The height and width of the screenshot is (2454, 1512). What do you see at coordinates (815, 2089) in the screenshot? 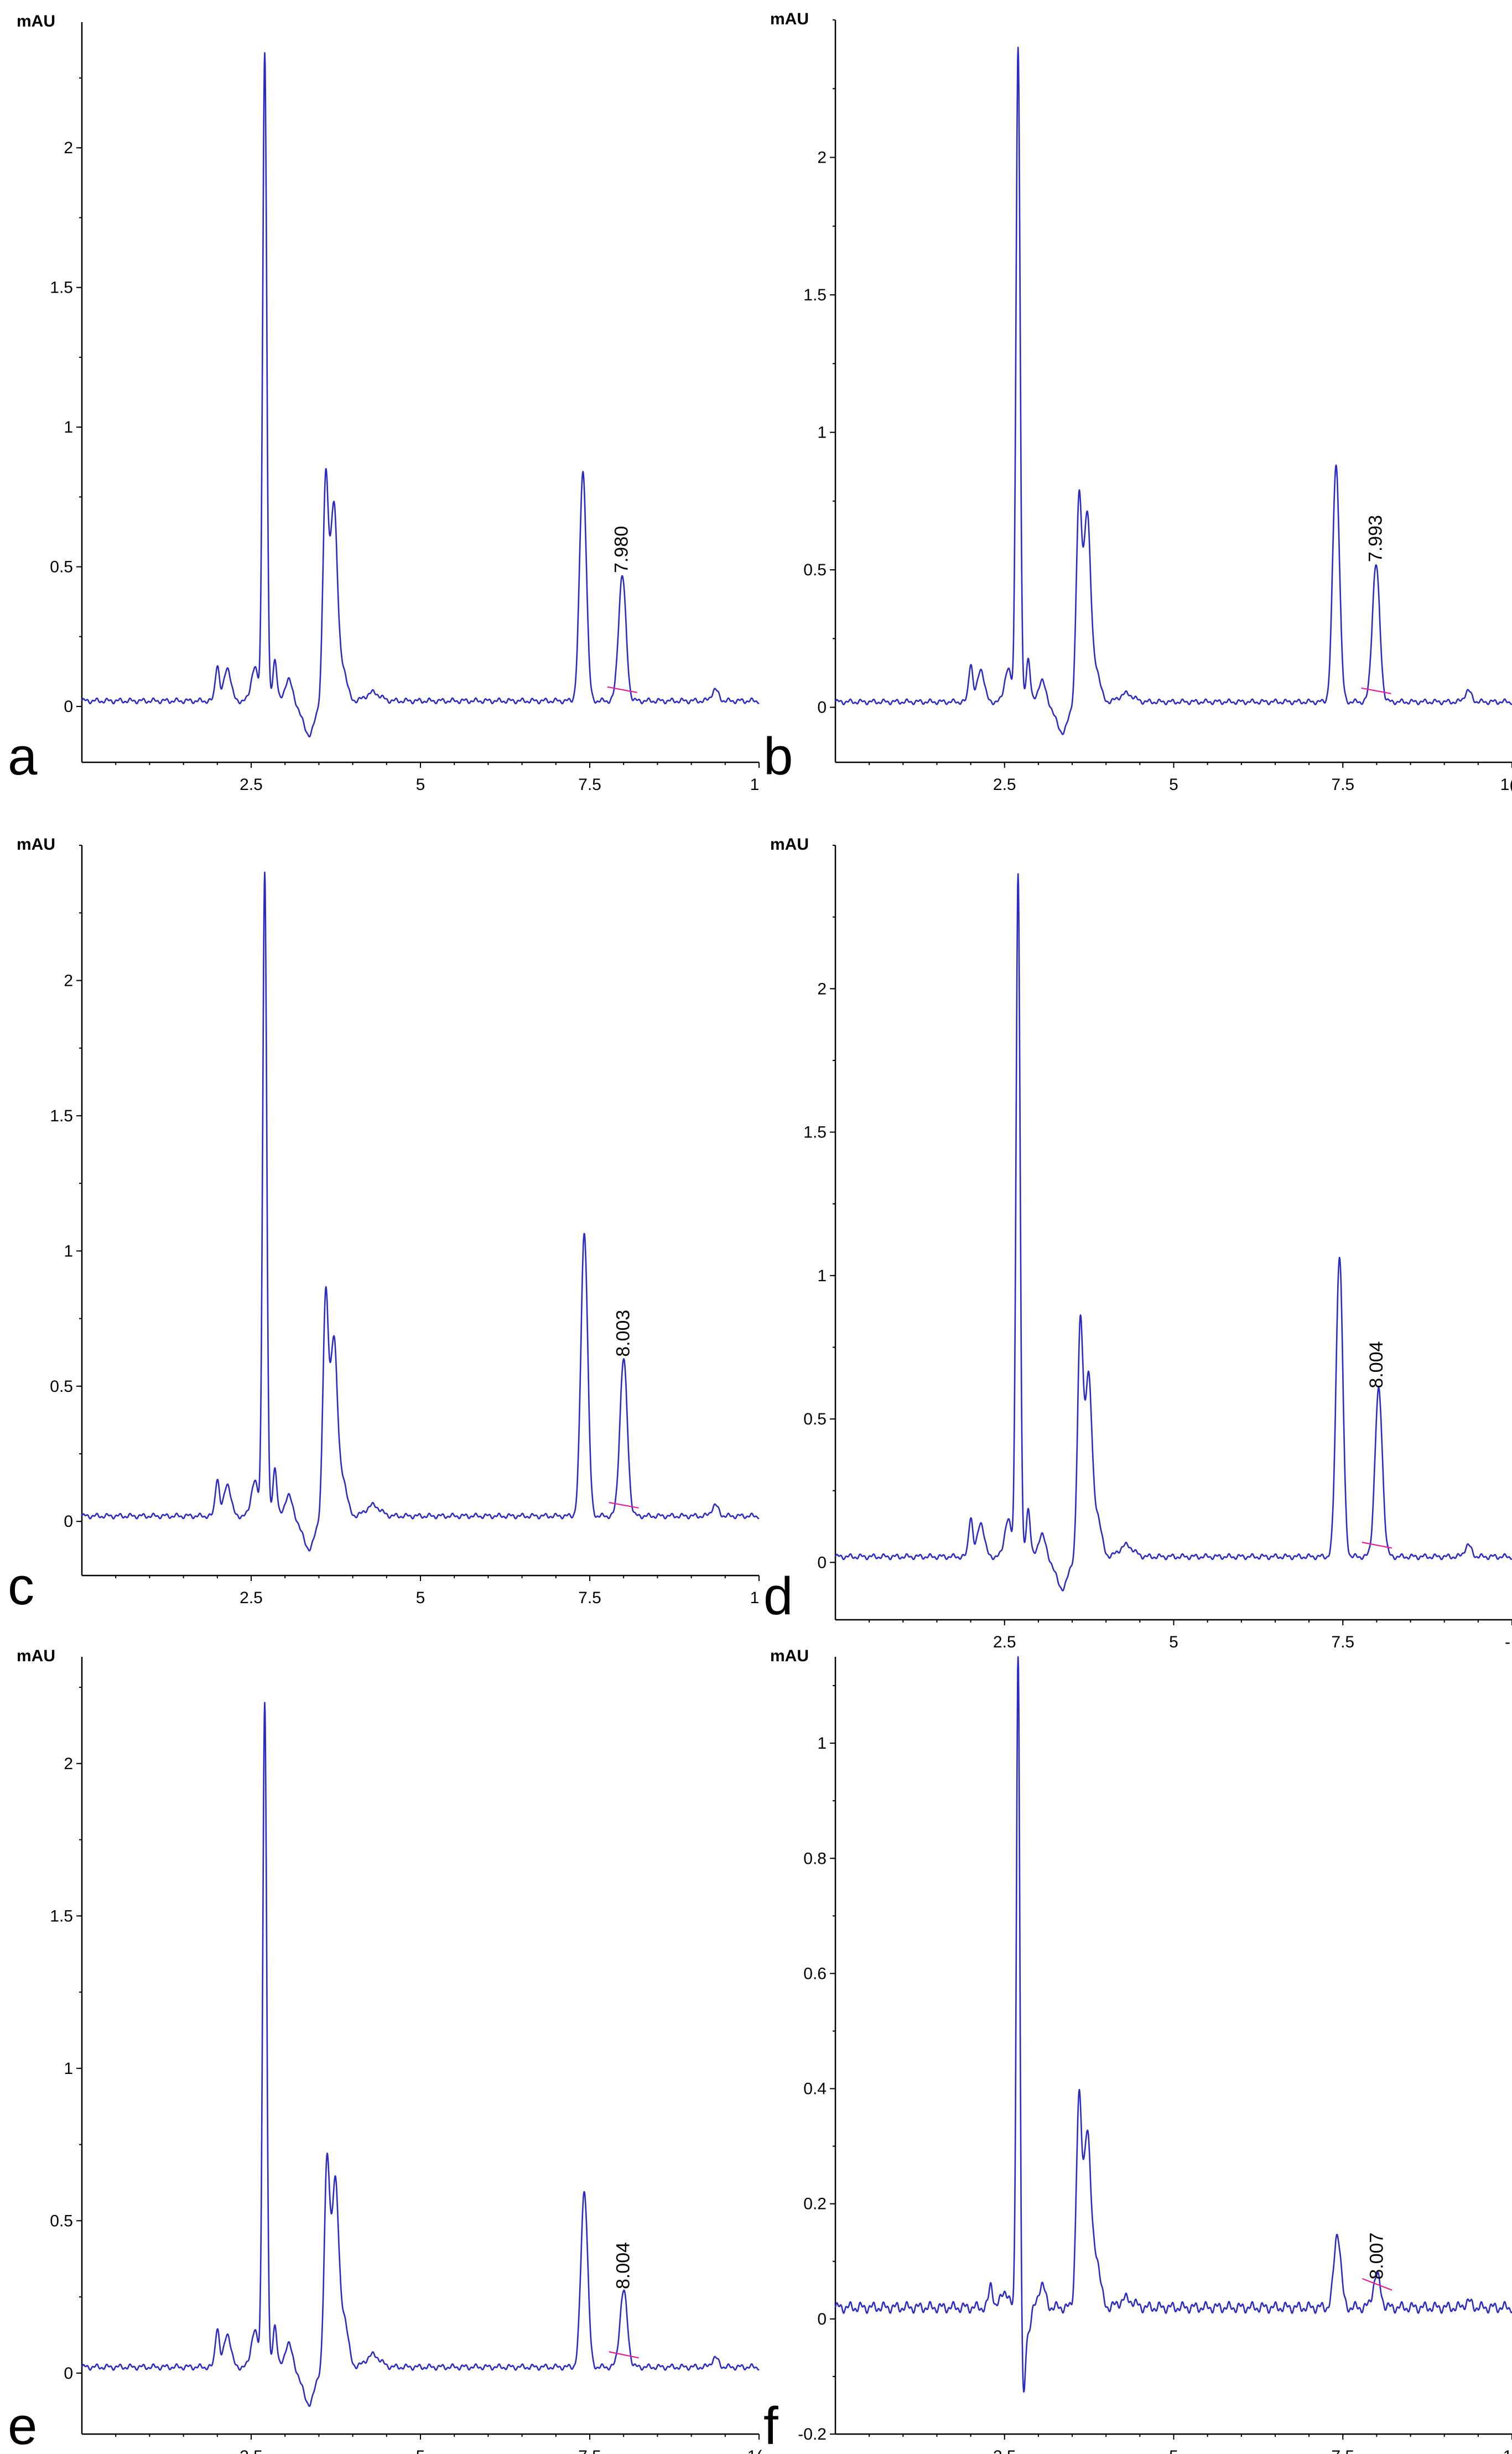
I see `y-tick-label: 0.4` at bounding box center [815, 2089].